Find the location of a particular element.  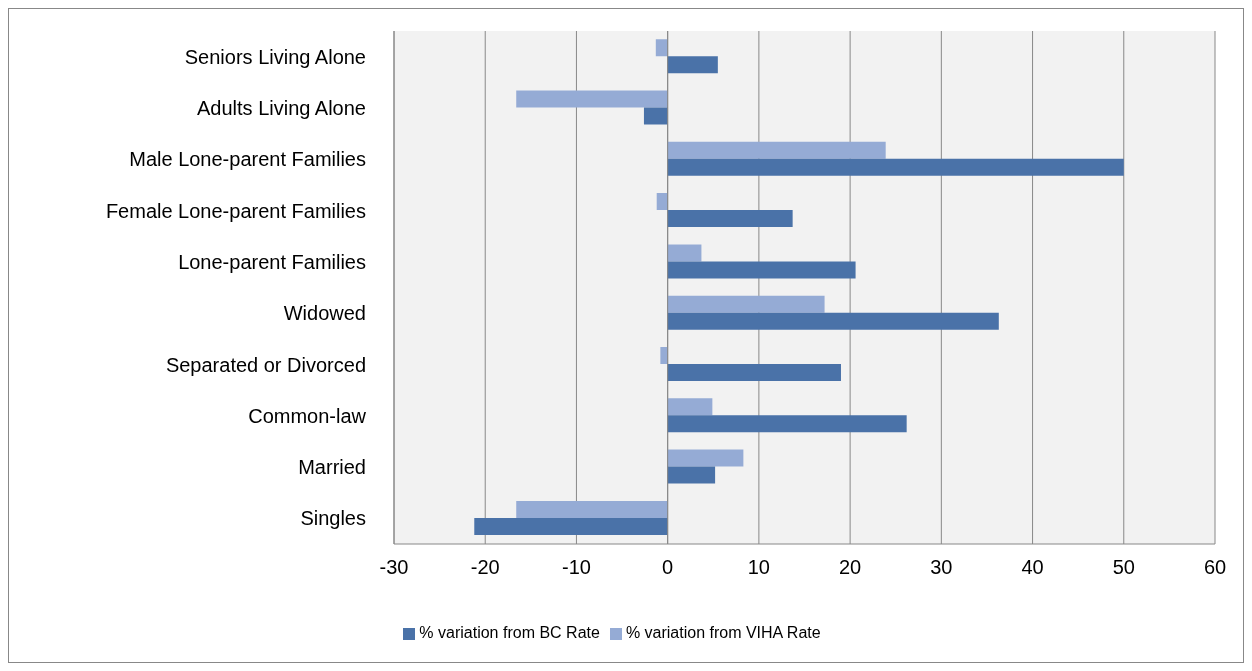

x-tick-label: 20 is located at coordinates (850, 567).